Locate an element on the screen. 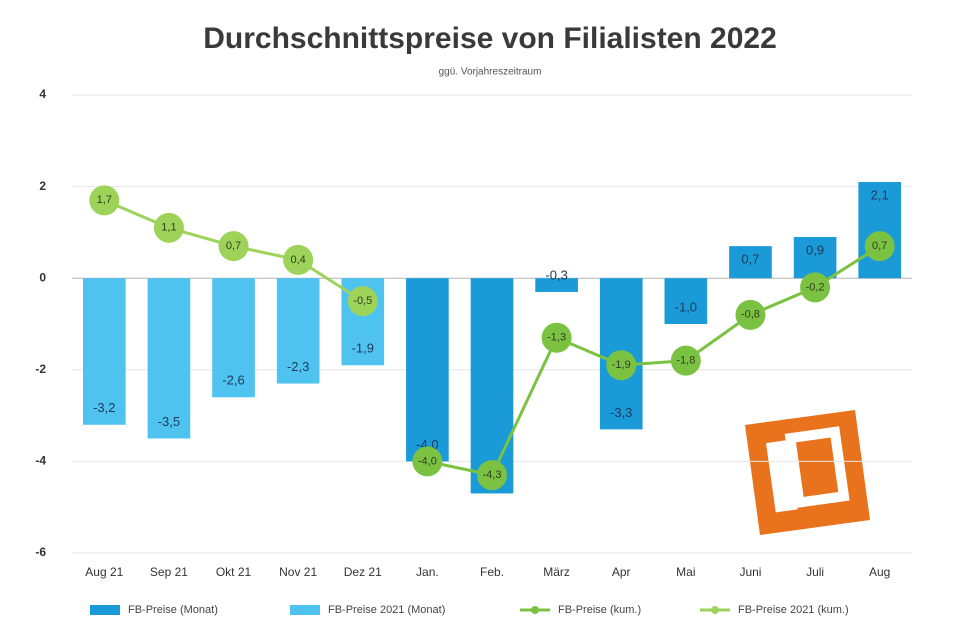 This screenshot has height=635, width=960. x-tick-label: Apr is located at coordinates (621, 572).